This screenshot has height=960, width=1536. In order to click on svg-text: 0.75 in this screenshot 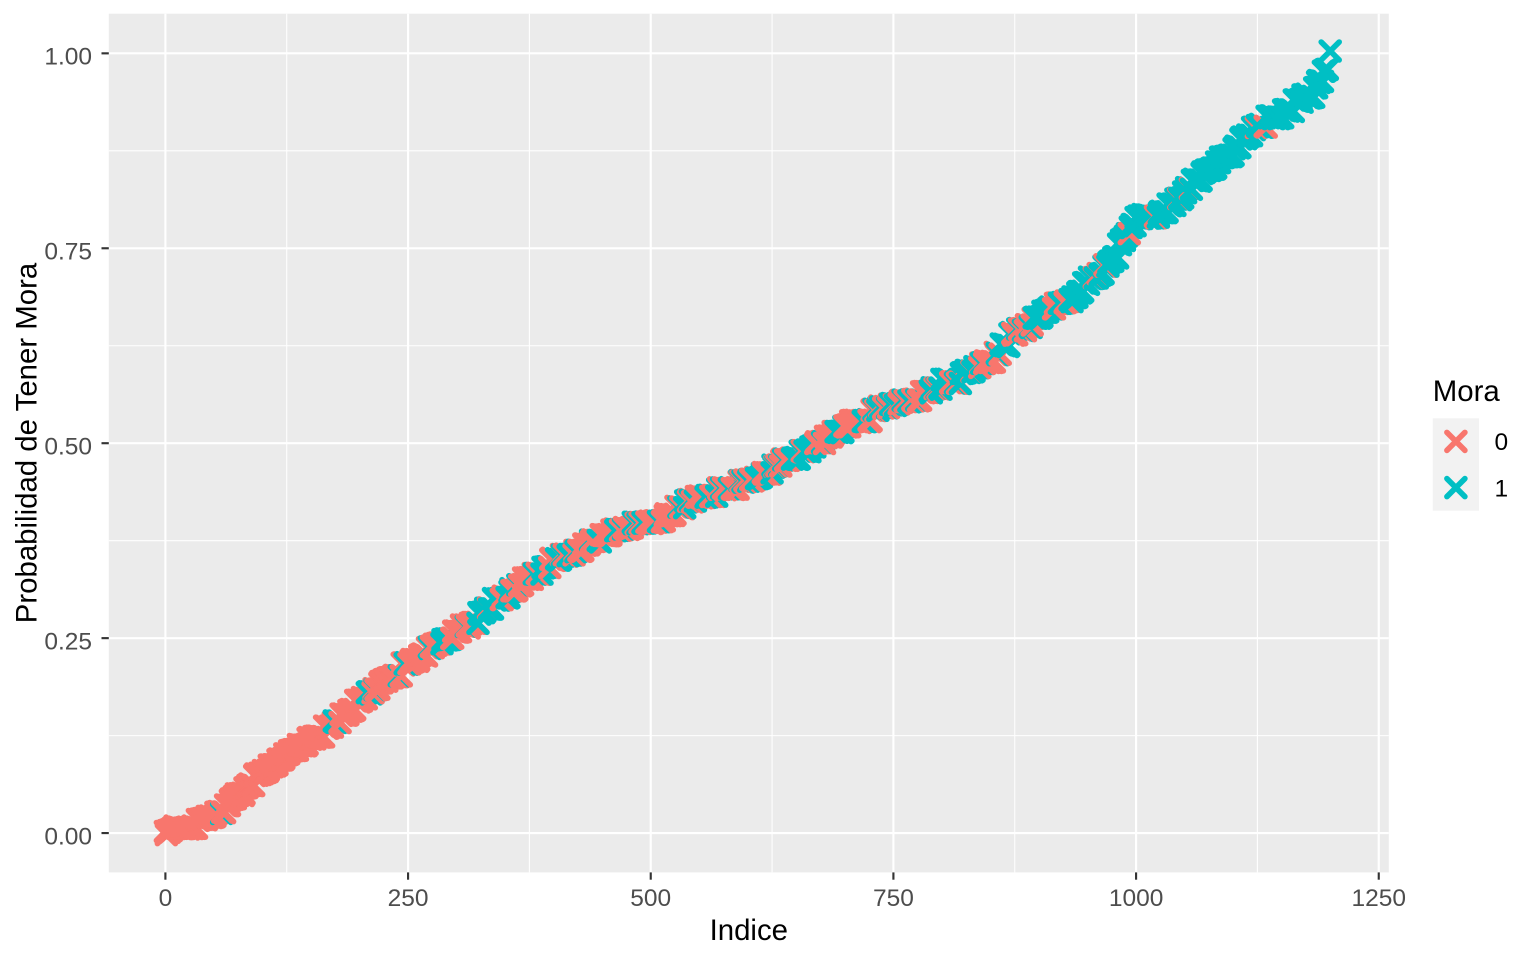, I will do `click(68, 252)`.